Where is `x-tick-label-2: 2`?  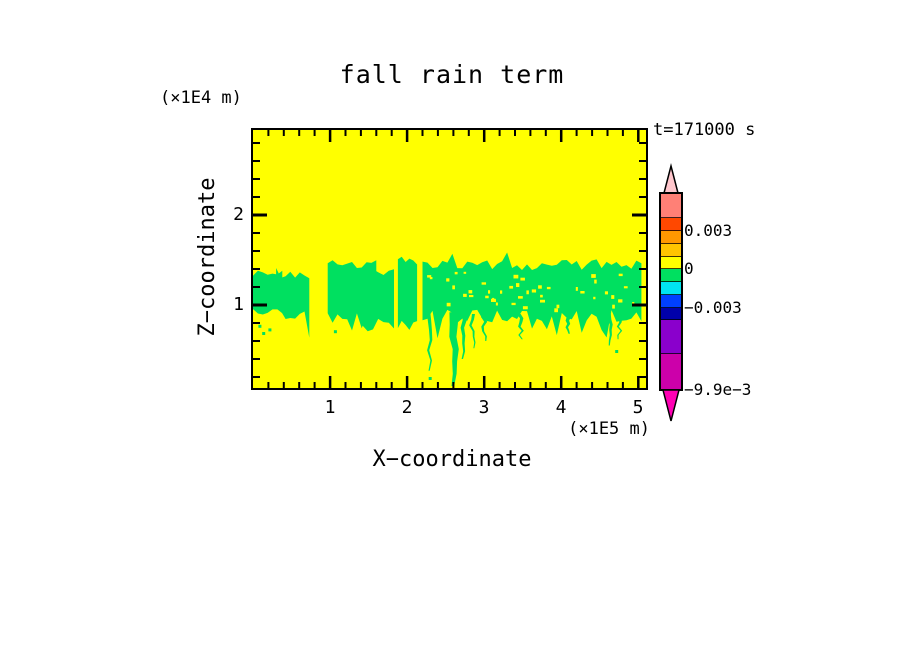
x-tick-label-2: 2 is located at coordinates (407, 407).